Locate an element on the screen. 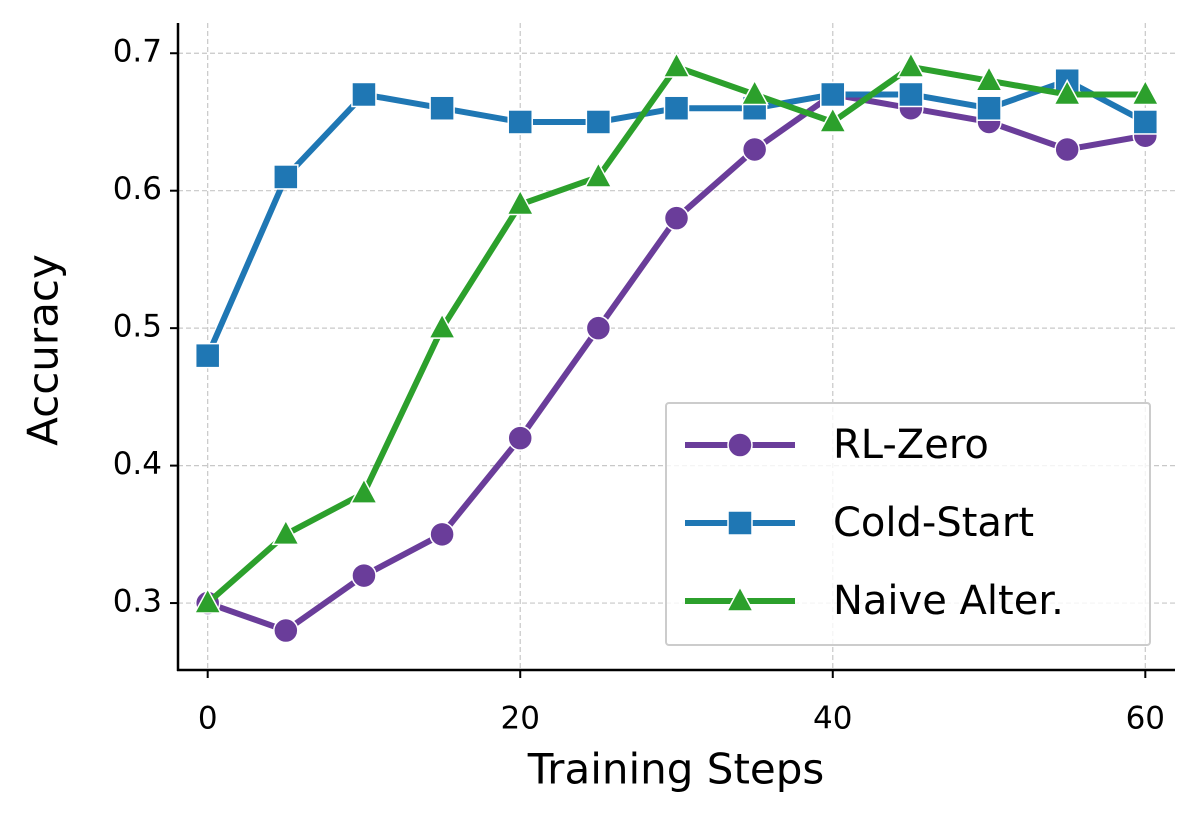  y-axis-label: Accuracy is located at coordinates (43, 350).